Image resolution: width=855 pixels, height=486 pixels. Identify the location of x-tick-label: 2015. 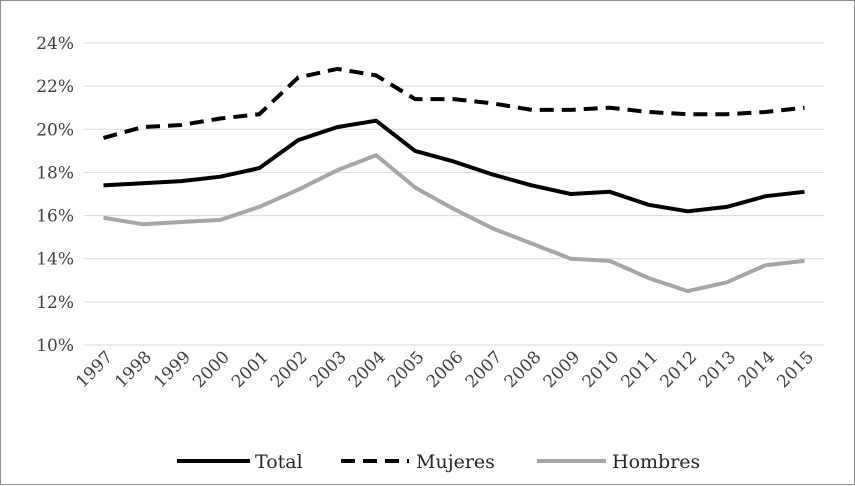
(795, 369).